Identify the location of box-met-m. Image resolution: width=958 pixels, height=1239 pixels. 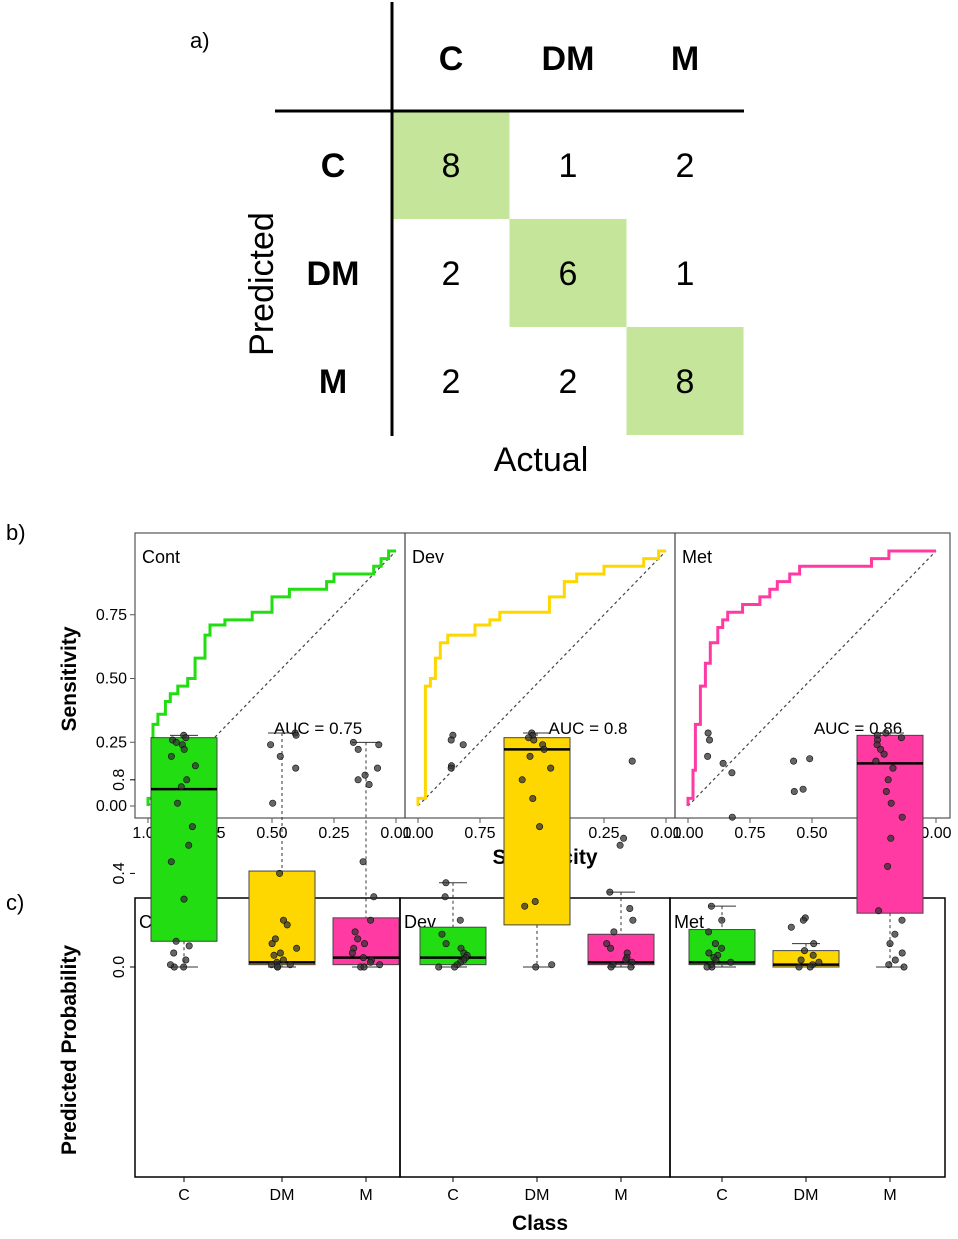
(890, 824).